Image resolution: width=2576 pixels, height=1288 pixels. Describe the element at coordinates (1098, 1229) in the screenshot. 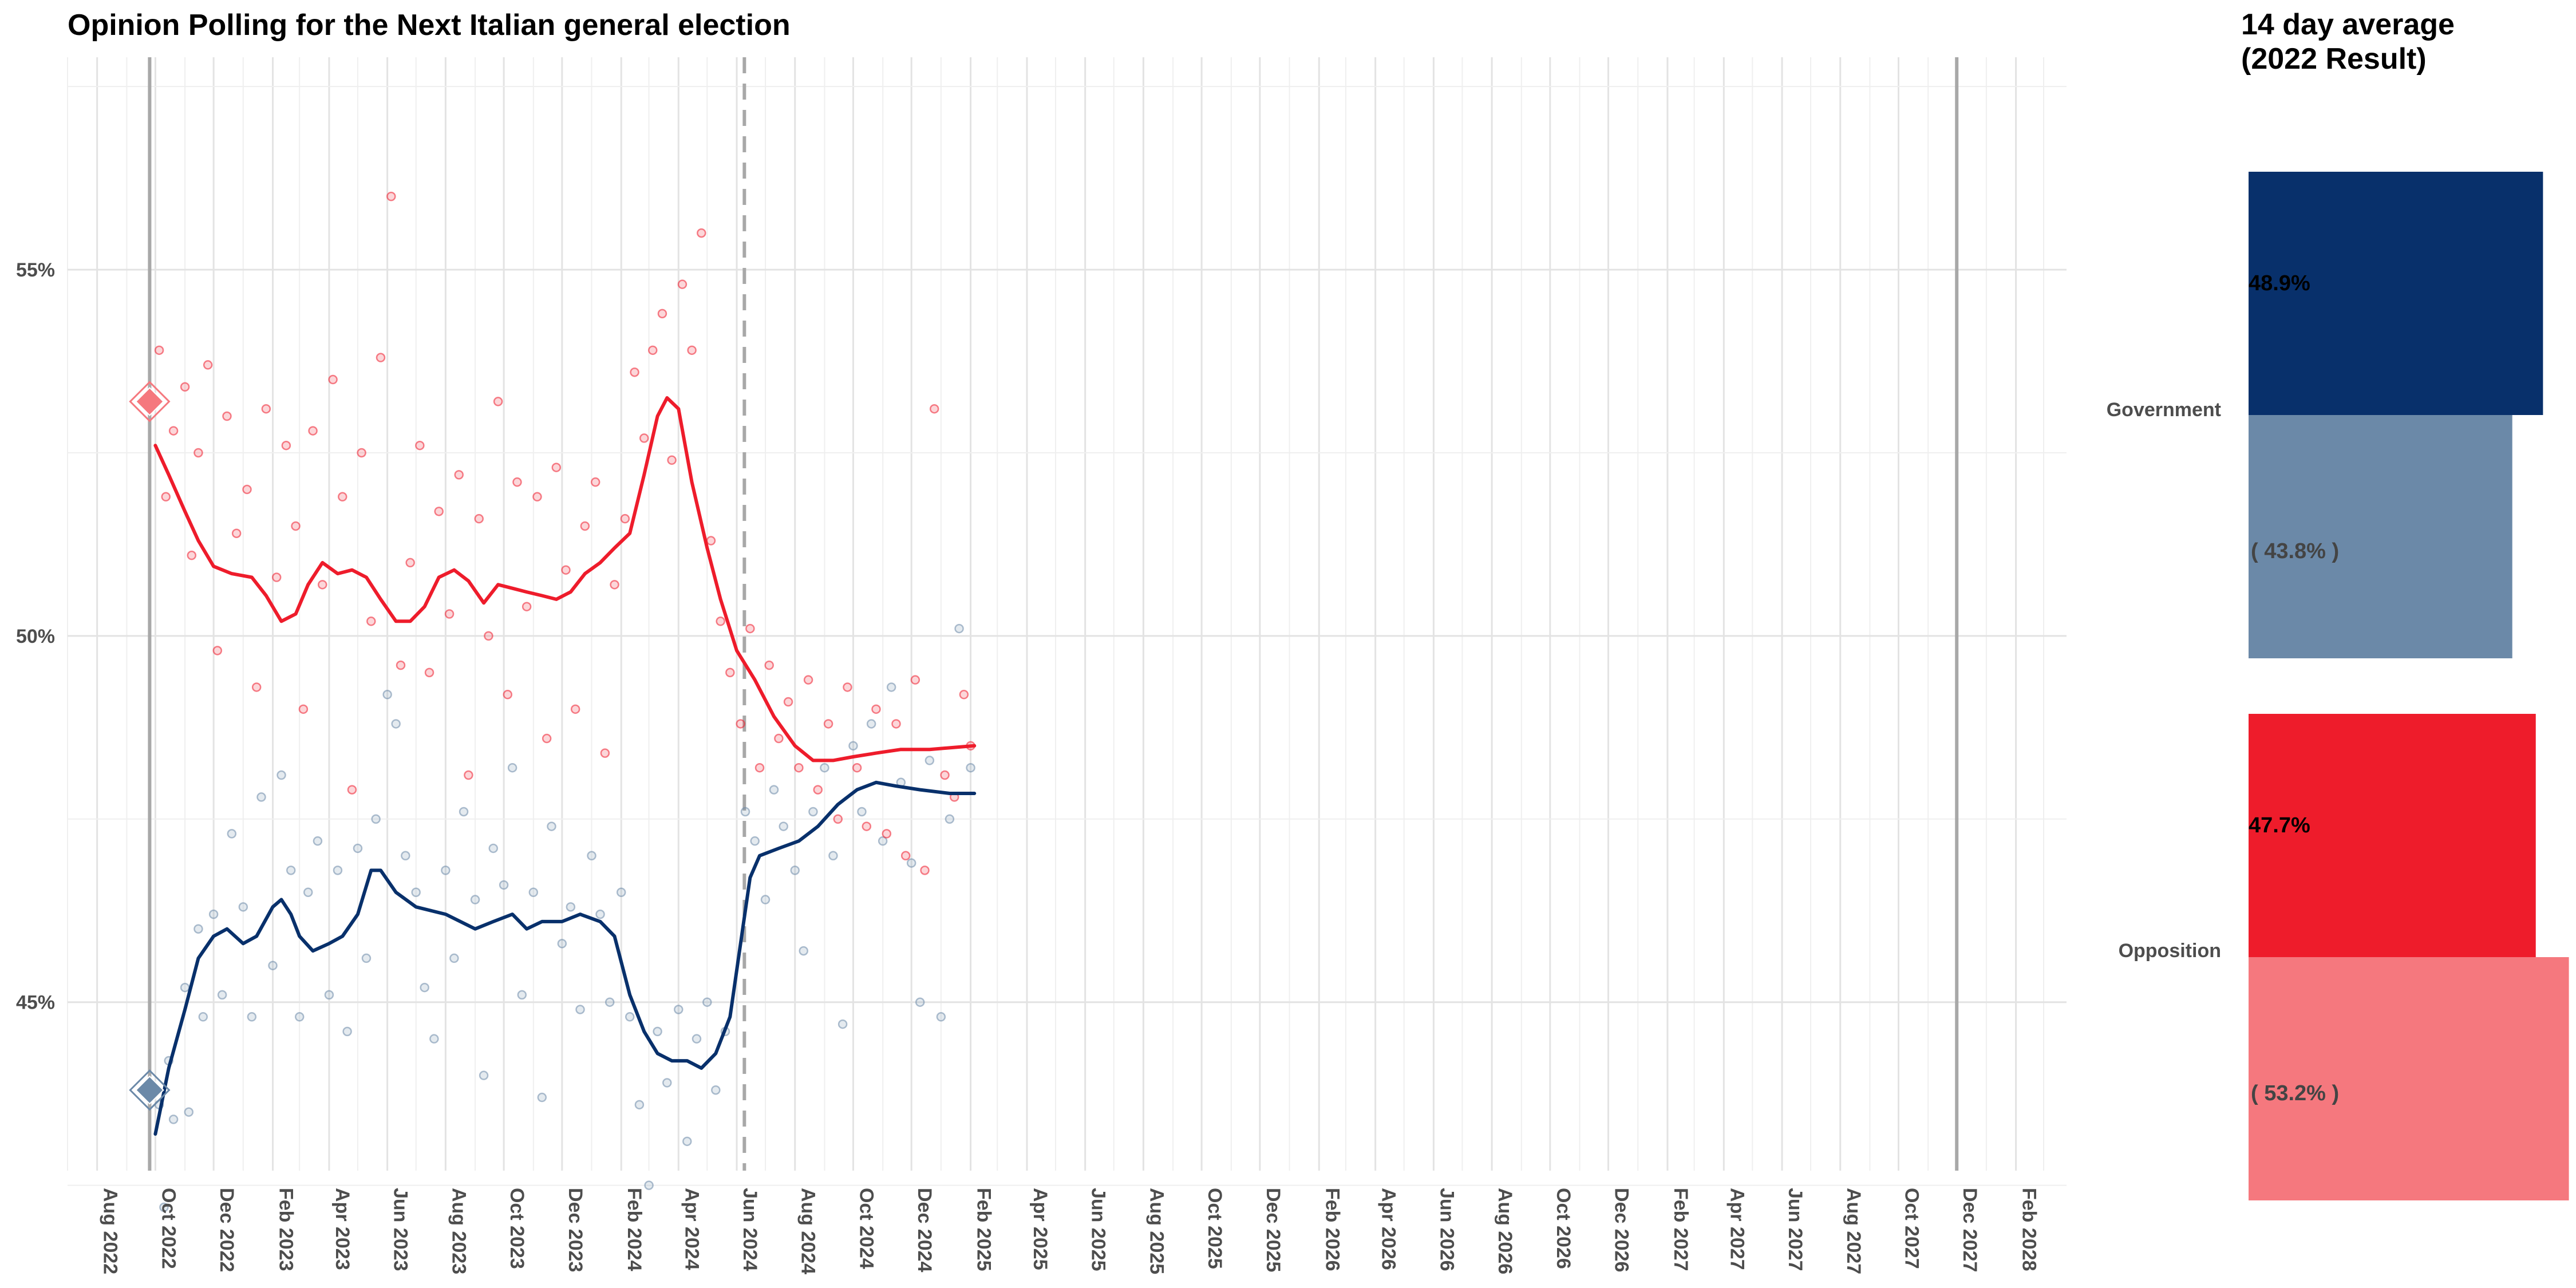

I see `x-tick-label: Jun 2025` at that location.